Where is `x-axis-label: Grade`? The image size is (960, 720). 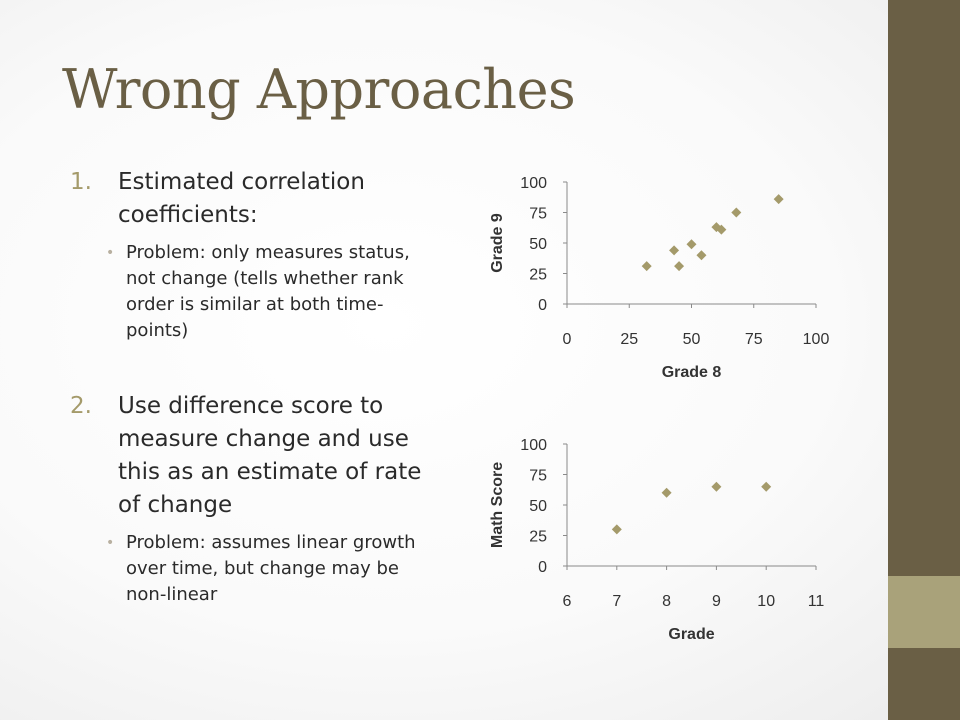 x-axis-label: Grade is located at coordinates (691, 634).